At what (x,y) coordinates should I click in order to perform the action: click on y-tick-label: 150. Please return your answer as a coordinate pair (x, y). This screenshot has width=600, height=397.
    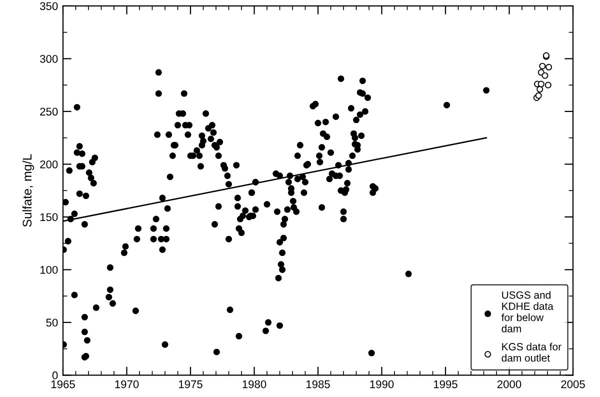
    Looking at the image, I should click on (49, 217).